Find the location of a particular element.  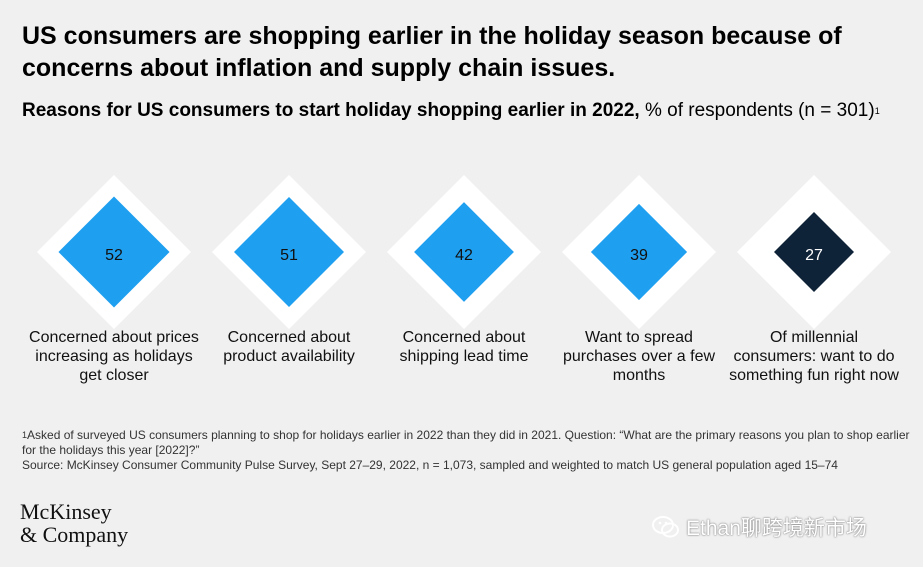

value-label: 42 is located at coordinates (464, 255).